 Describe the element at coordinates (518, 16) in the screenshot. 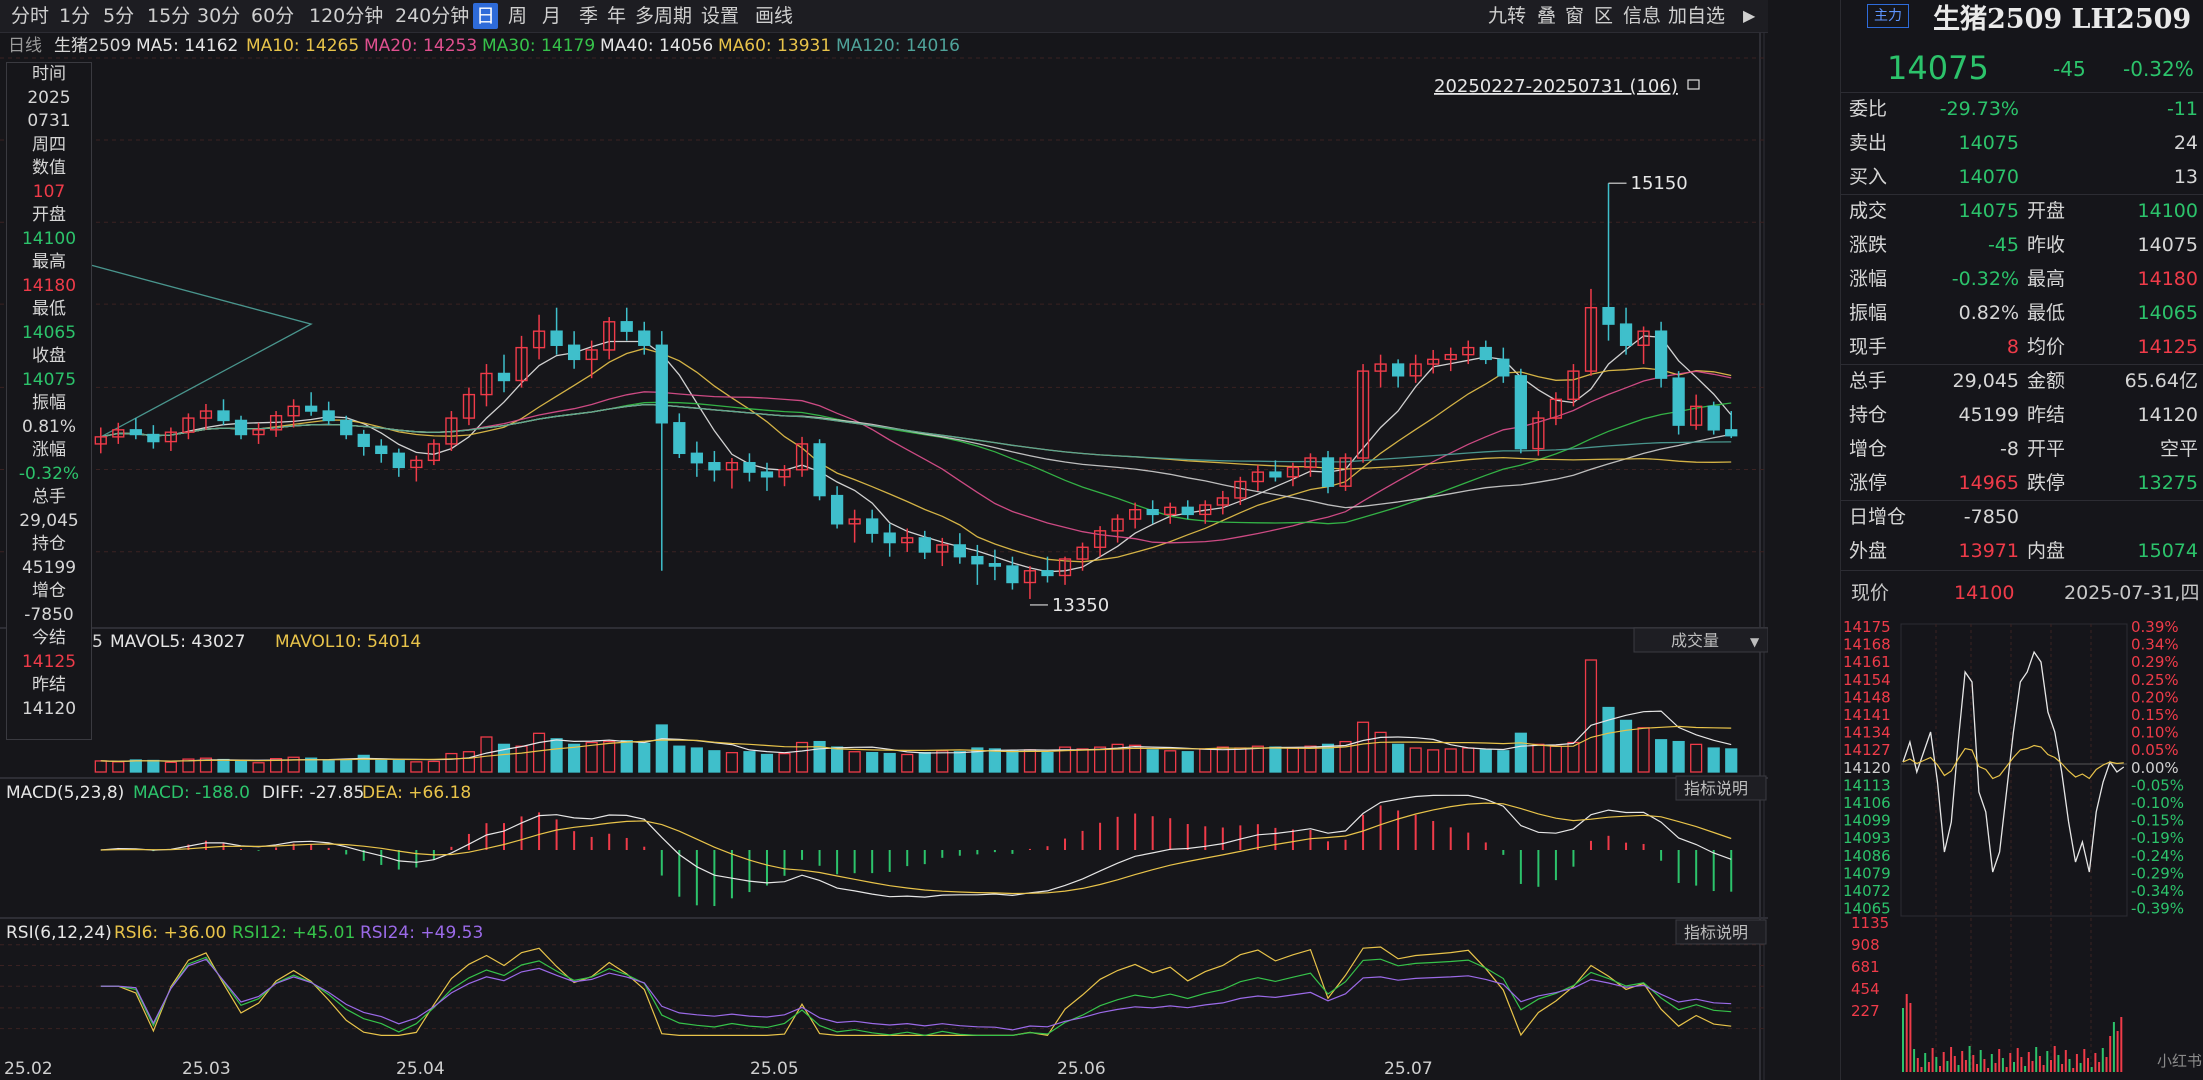

I see `timeframe-9: 周` at that location.